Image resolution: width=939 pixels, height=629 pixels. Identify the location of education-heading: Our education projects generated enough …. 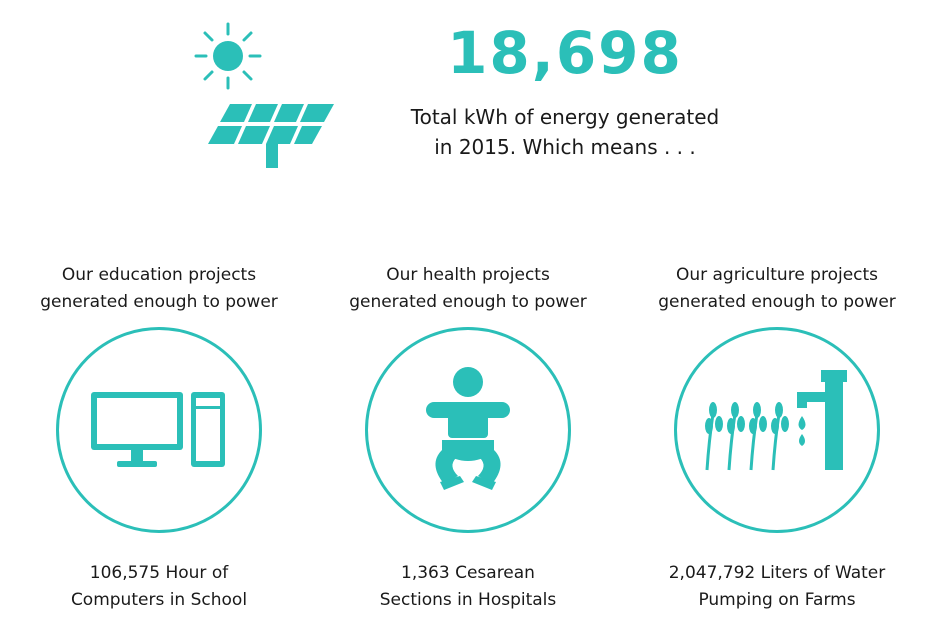
(159, 289).